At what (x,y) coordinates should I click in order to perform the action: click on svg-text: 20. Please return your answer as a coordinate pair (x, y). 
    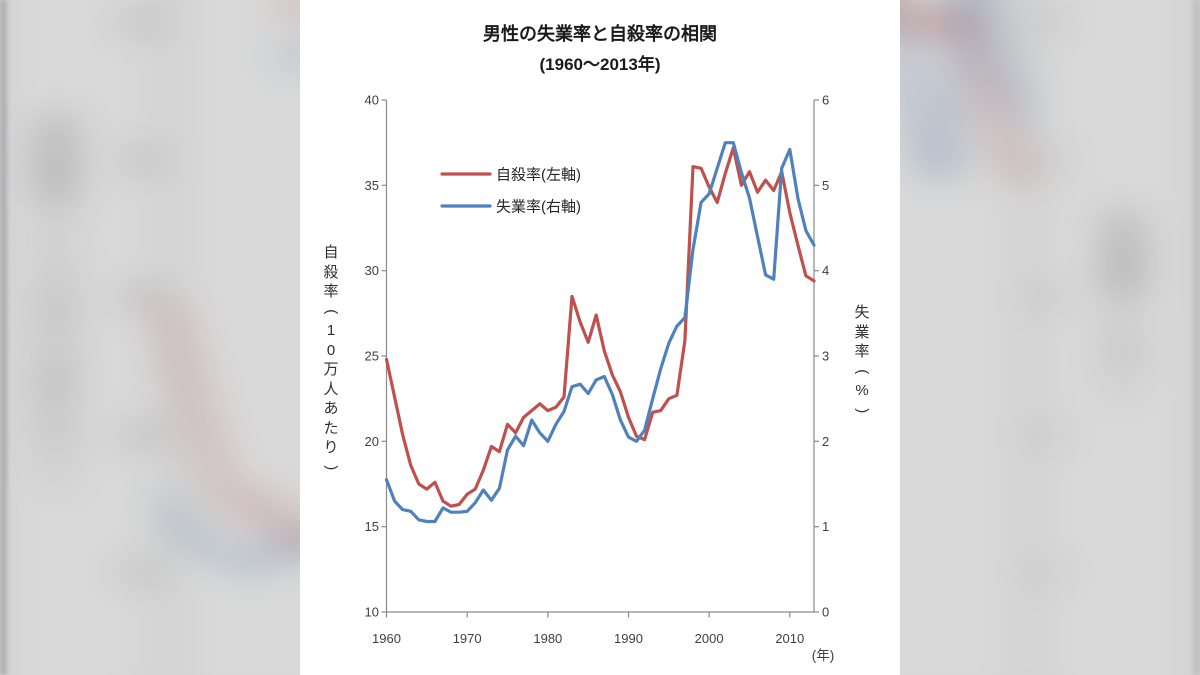
    Looking at the image, I should click on (138, 435).